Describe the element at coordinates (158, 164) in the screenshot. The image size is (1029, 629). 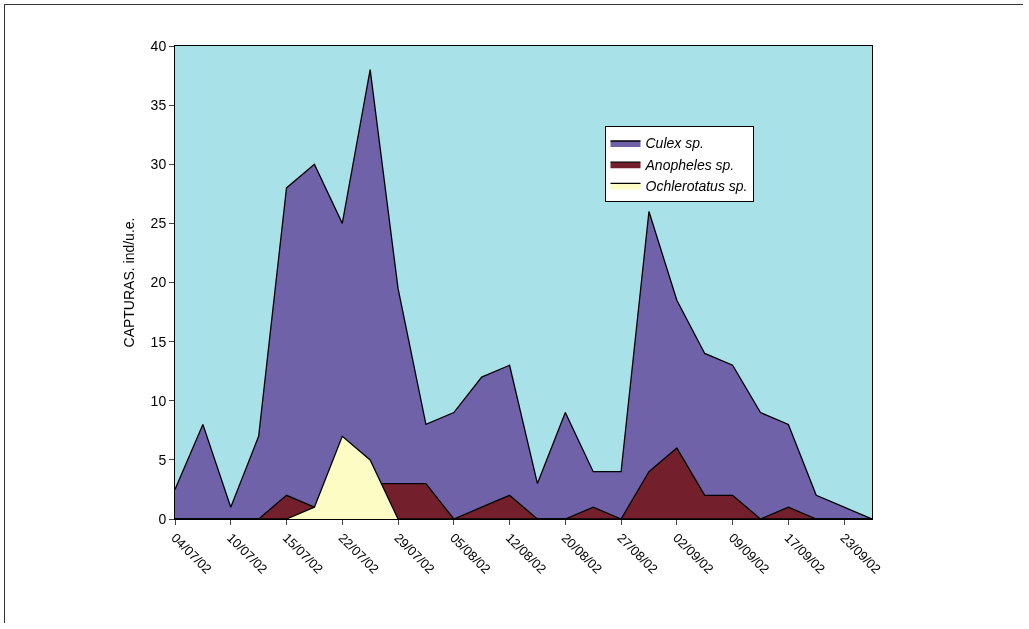
I see `y-tick-label: 30` at that location.